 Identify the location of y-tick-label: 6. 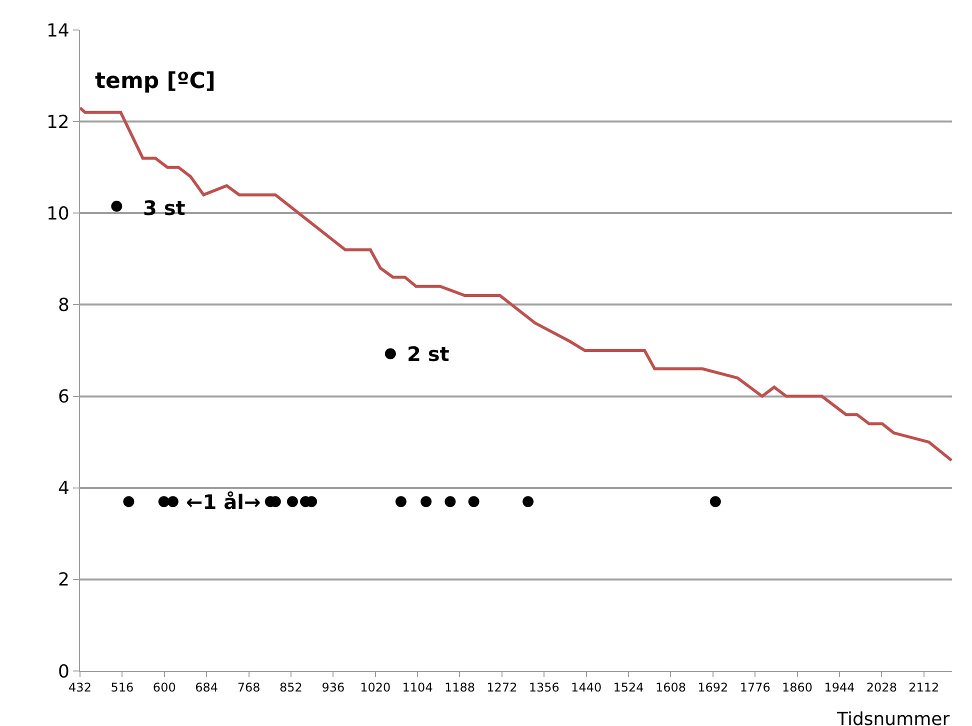
(64, 397).